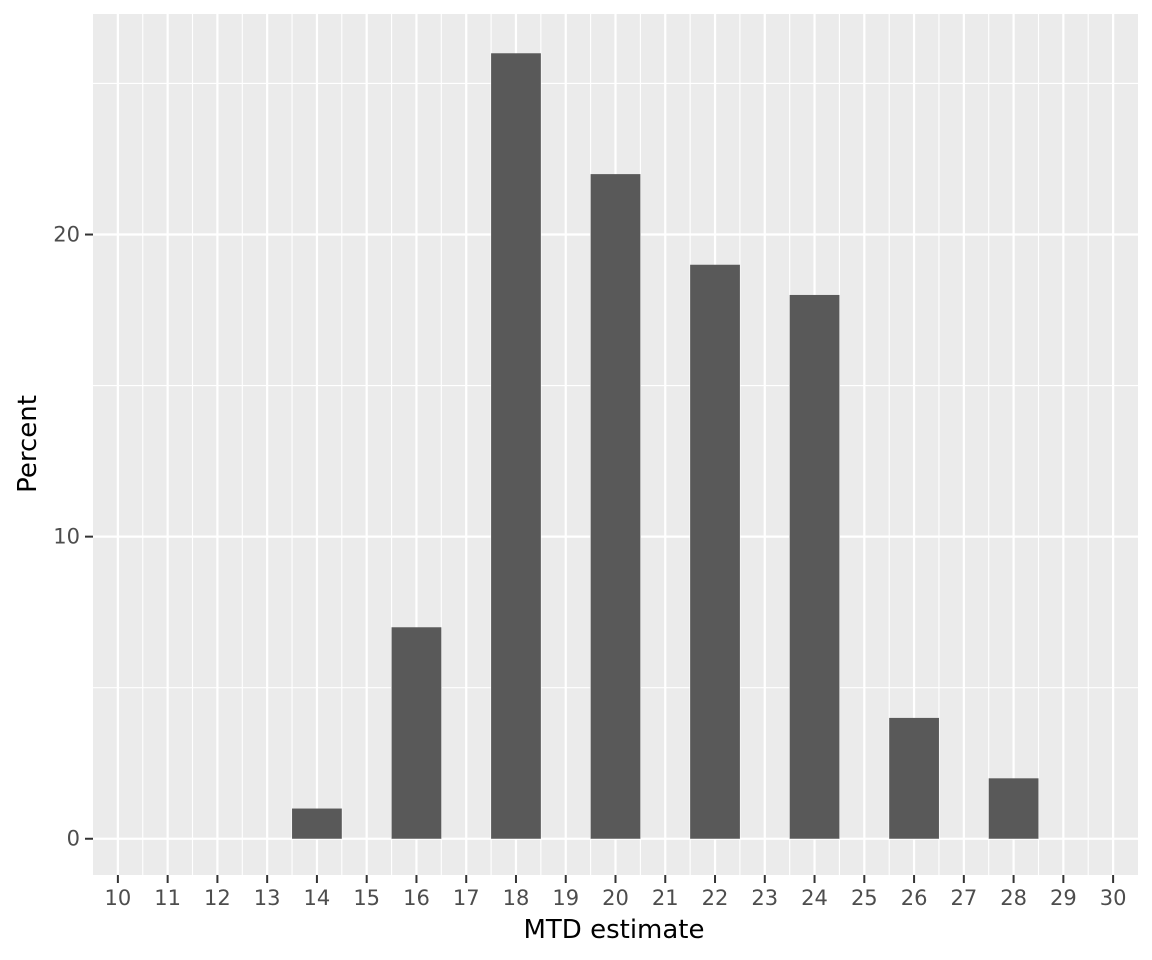  What do you see at coordinates (665, 898) in the screenshot?
I see `x-tick-label: 21` at bounding box center [665, 898].